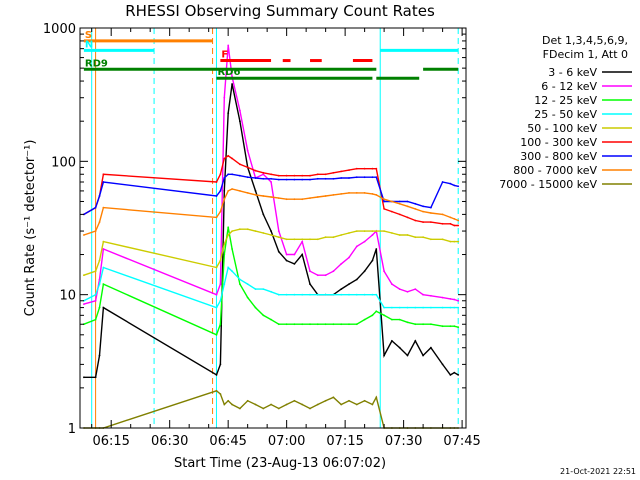  What do you see at coordinates (555, 170) in the screenshot?
I see `legend-label-800-7000-kev: 800 - 7000 keV` at bounding box center [555, 170].